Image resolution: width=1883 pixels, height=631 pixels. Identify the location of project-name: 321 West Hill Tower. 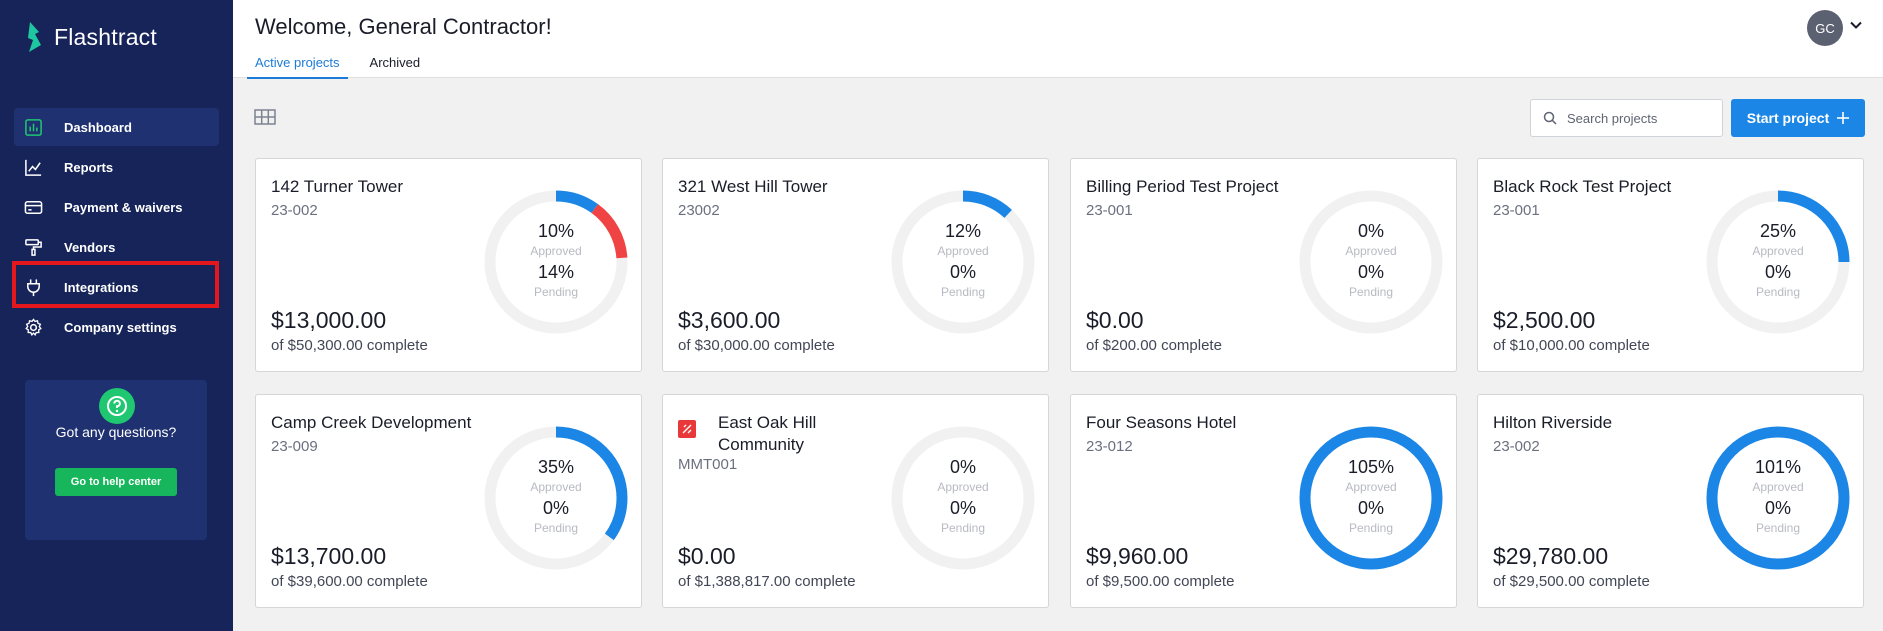
(753, 186).